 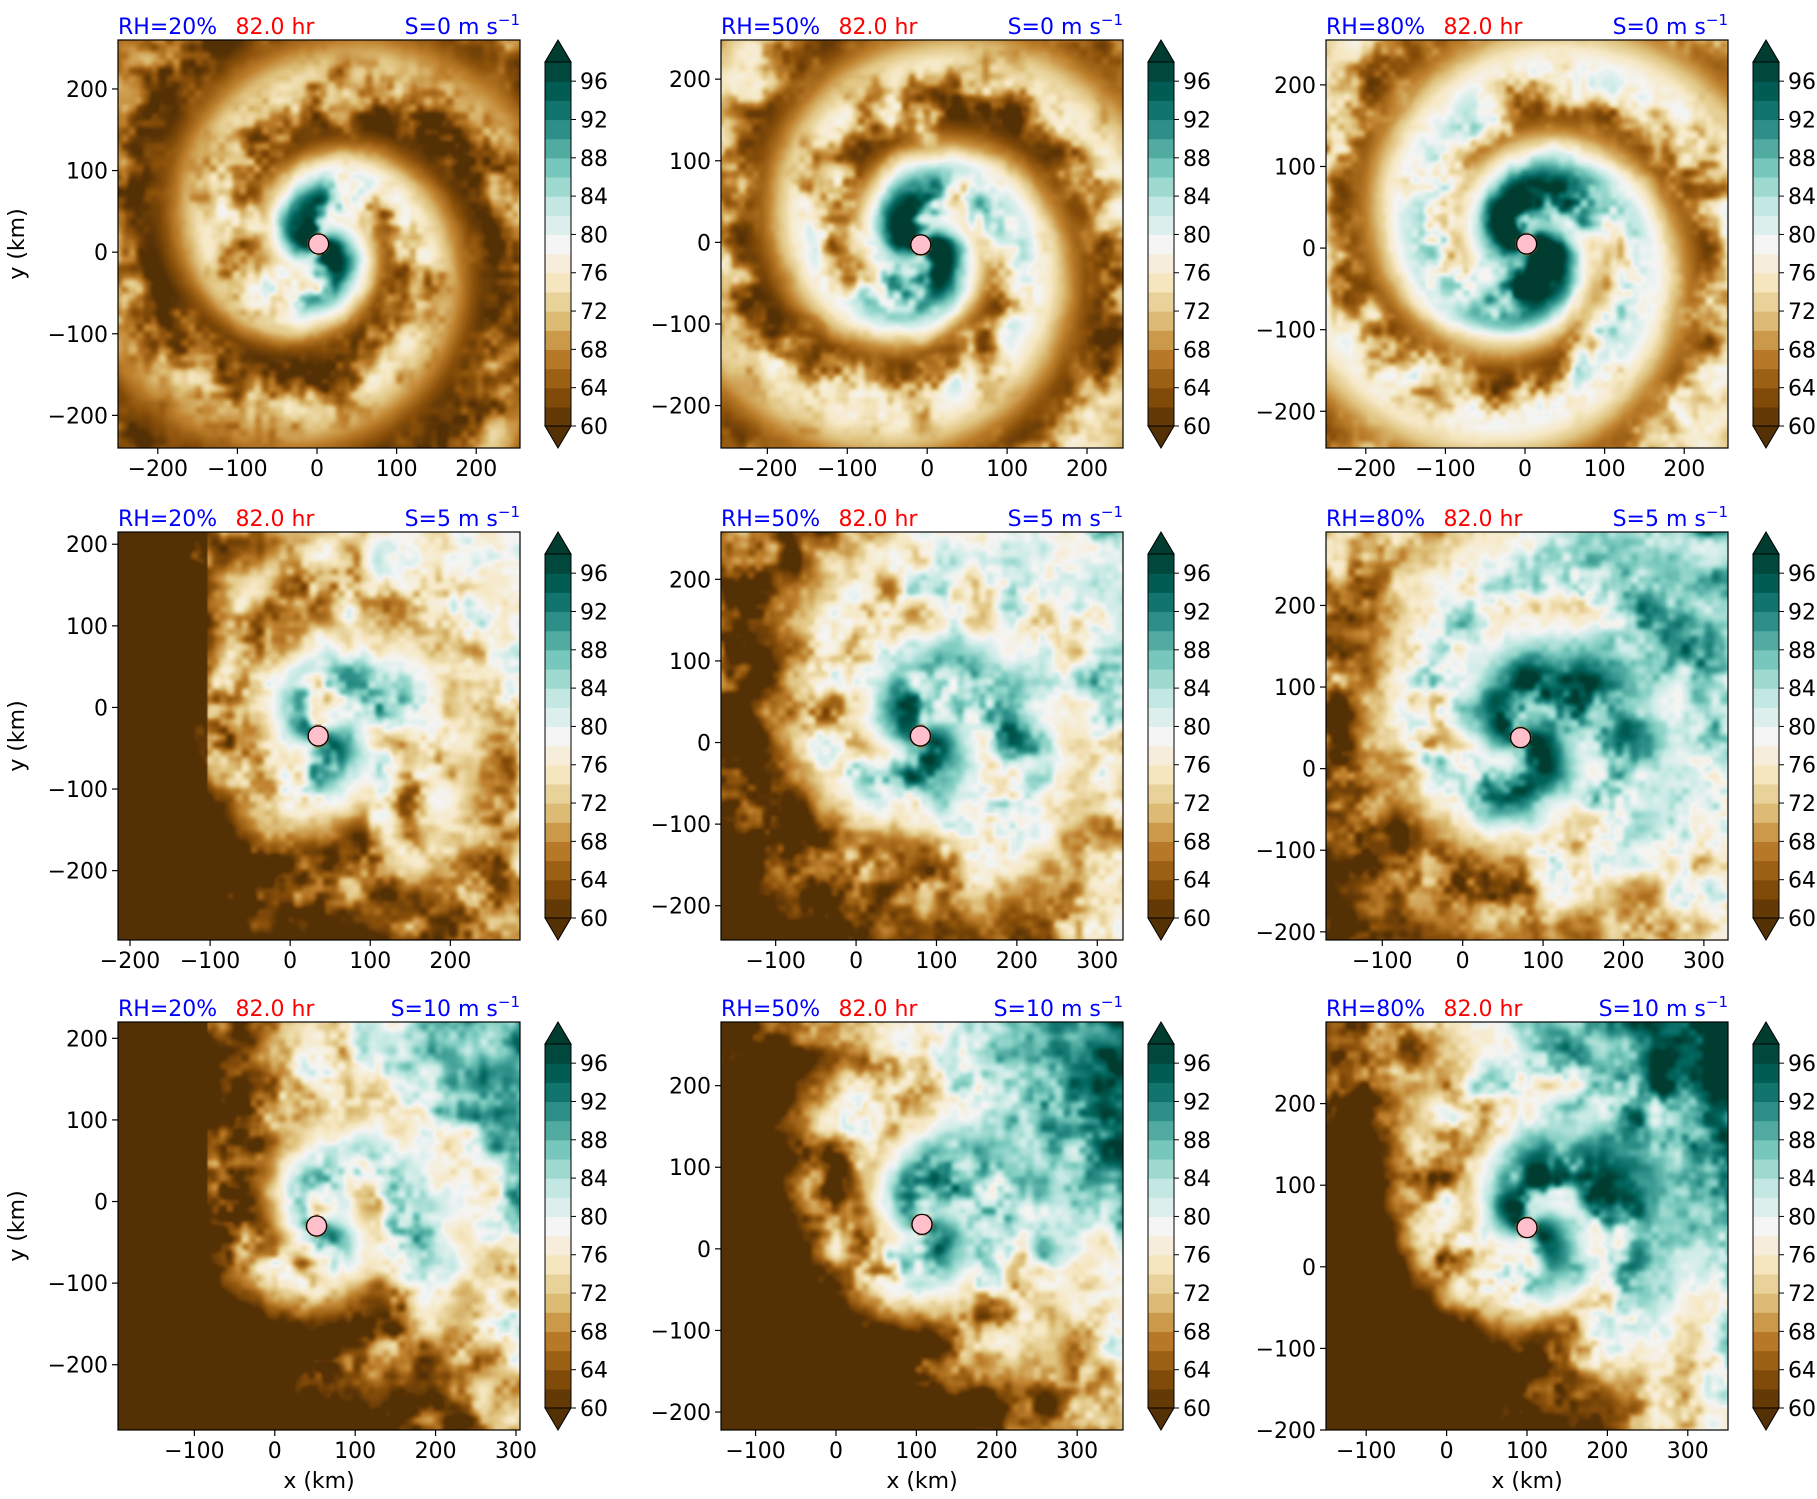 I want to click on colorbar-tick-label: 84, so click(x=594, y=689).